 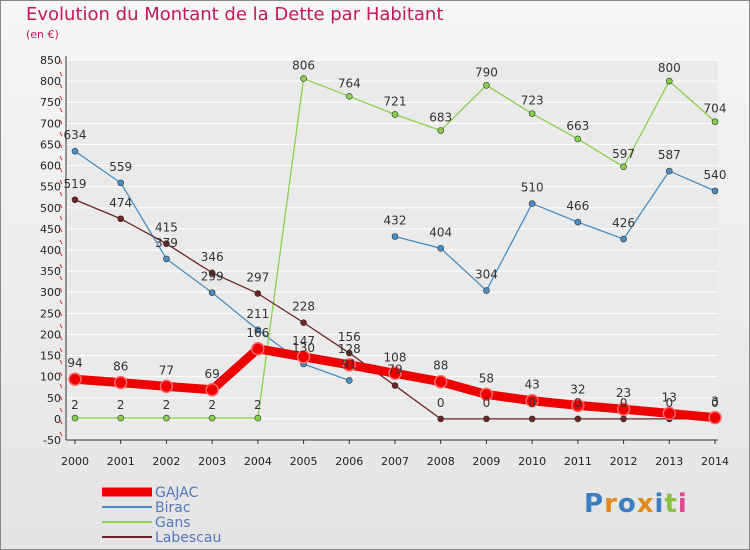 What do you see at coordinates (50, 229) in the screenshot?
I see `y-tick-label: 450` at bounding box center [50, 229].